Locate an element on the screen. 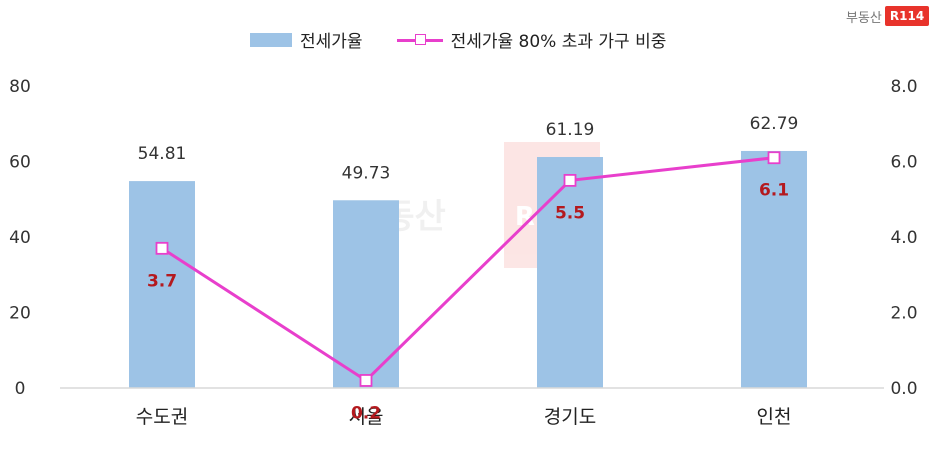  legend-line-label: 전세가율 80% 초과 가구 비중 is located at coordinates (558, 42).